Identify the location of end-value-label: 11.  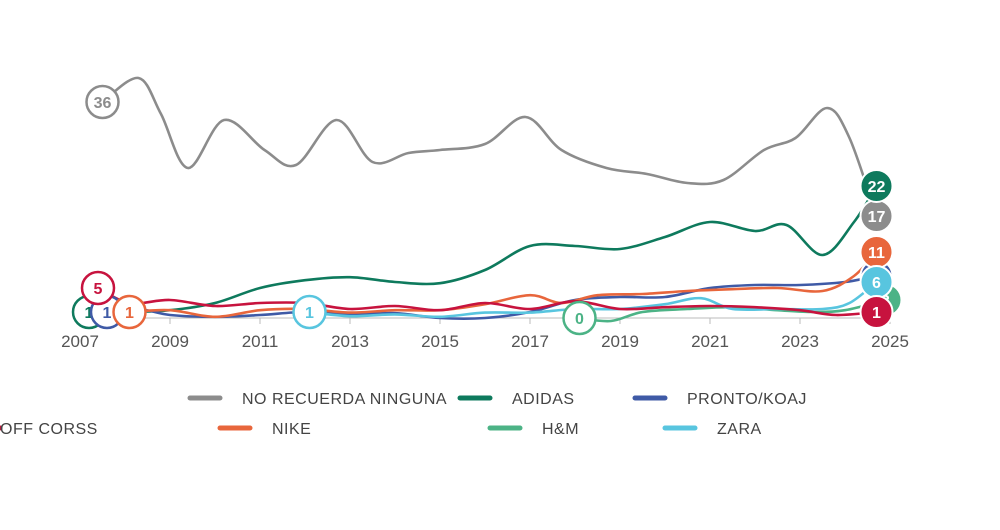
(876, 253).